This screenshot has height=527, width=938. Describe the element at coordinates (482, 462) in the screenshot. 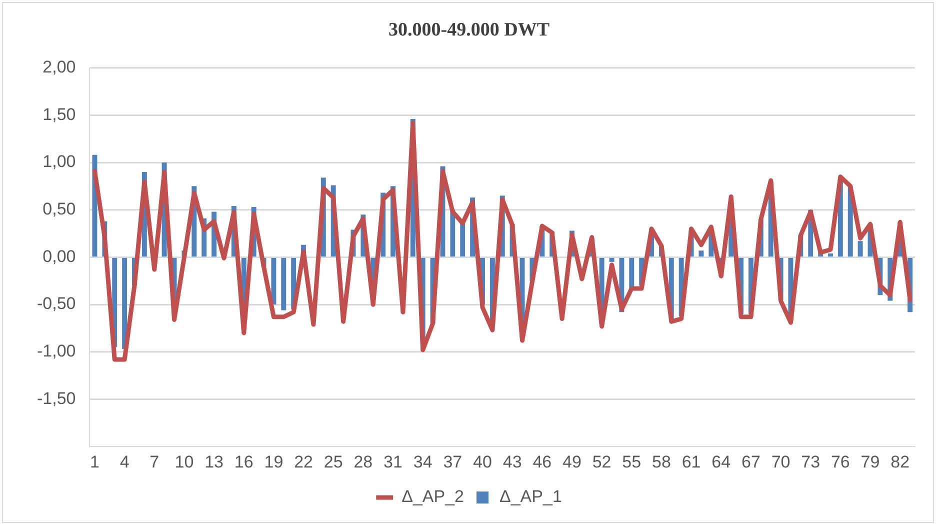

I see `x-tick-label: 40` at that location.